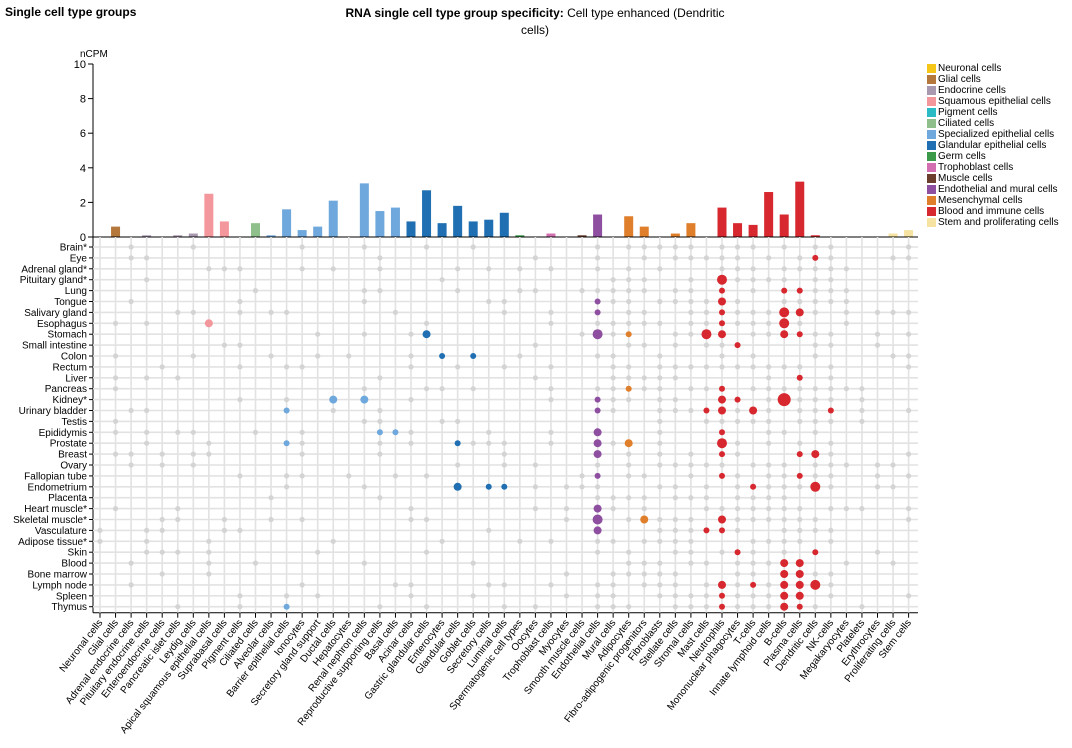 The width and height of the screenshot is (1072, 748). I want to click on tissue-label: Small intestine, so click(54, 346).